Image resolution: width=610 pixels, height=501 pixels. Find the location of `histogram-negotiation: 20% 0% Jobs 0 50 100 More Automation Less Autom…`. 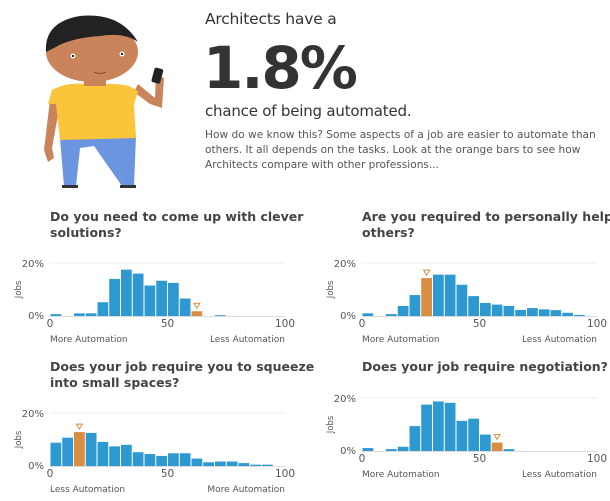

histogram-negotiation: 20% 0% Jobs 0 50 100 More Automation Less Autom… is located at coordinates (463, 428).